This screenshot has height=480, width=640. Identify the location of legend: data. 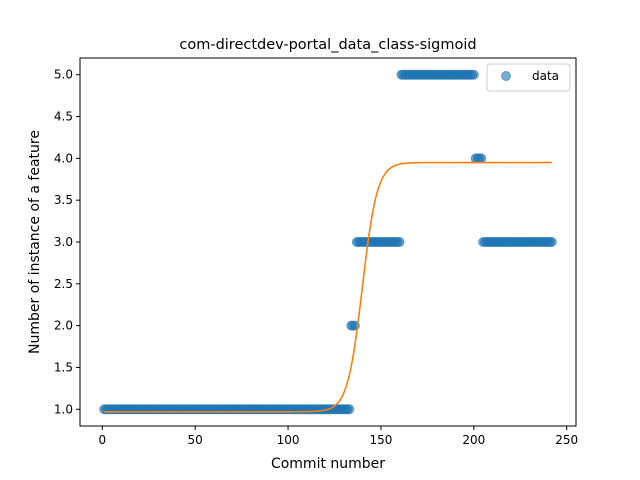
(528, 77).